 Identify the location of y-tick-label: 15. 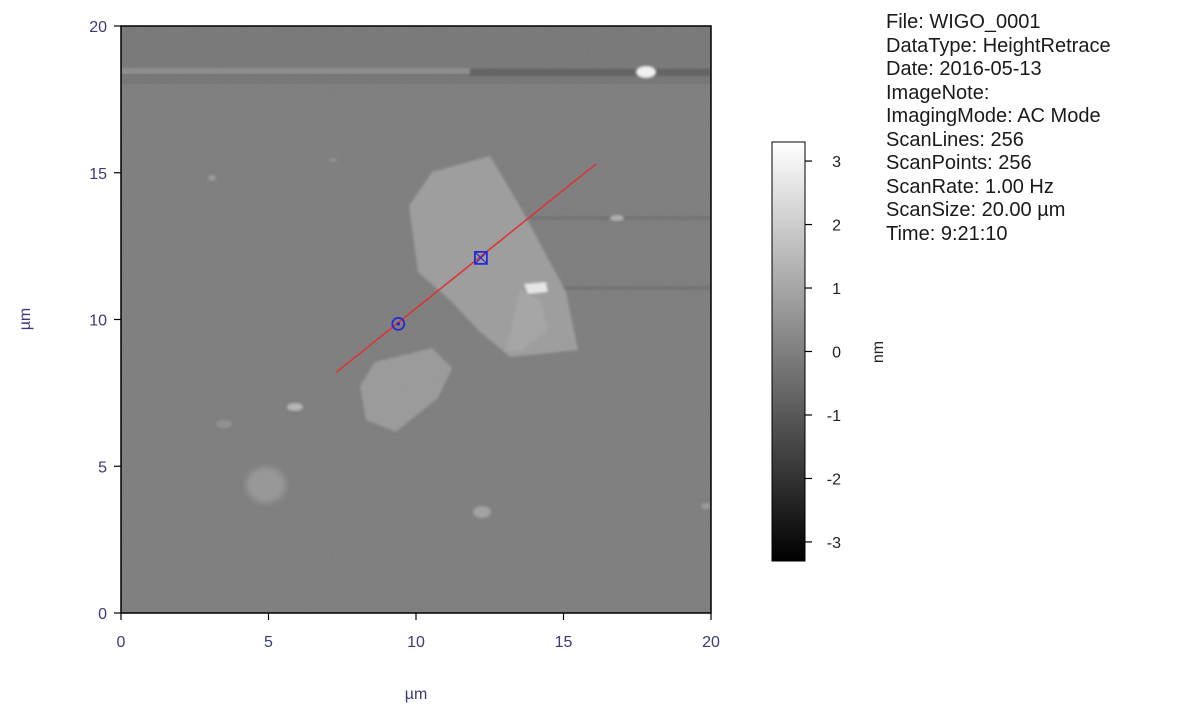
(98, 174).